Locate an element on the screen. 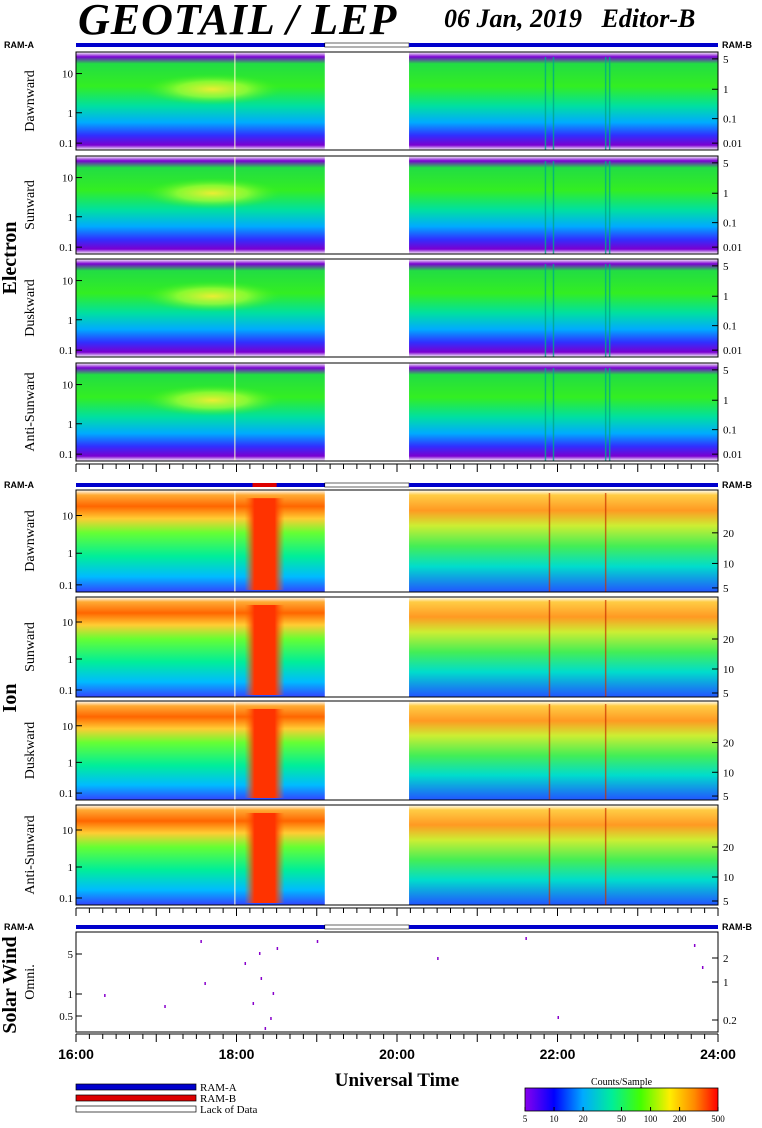 Image resolution: width=762 pixels, height=1128 pixels. ram-b-bar is located at coordinates (264, 485).